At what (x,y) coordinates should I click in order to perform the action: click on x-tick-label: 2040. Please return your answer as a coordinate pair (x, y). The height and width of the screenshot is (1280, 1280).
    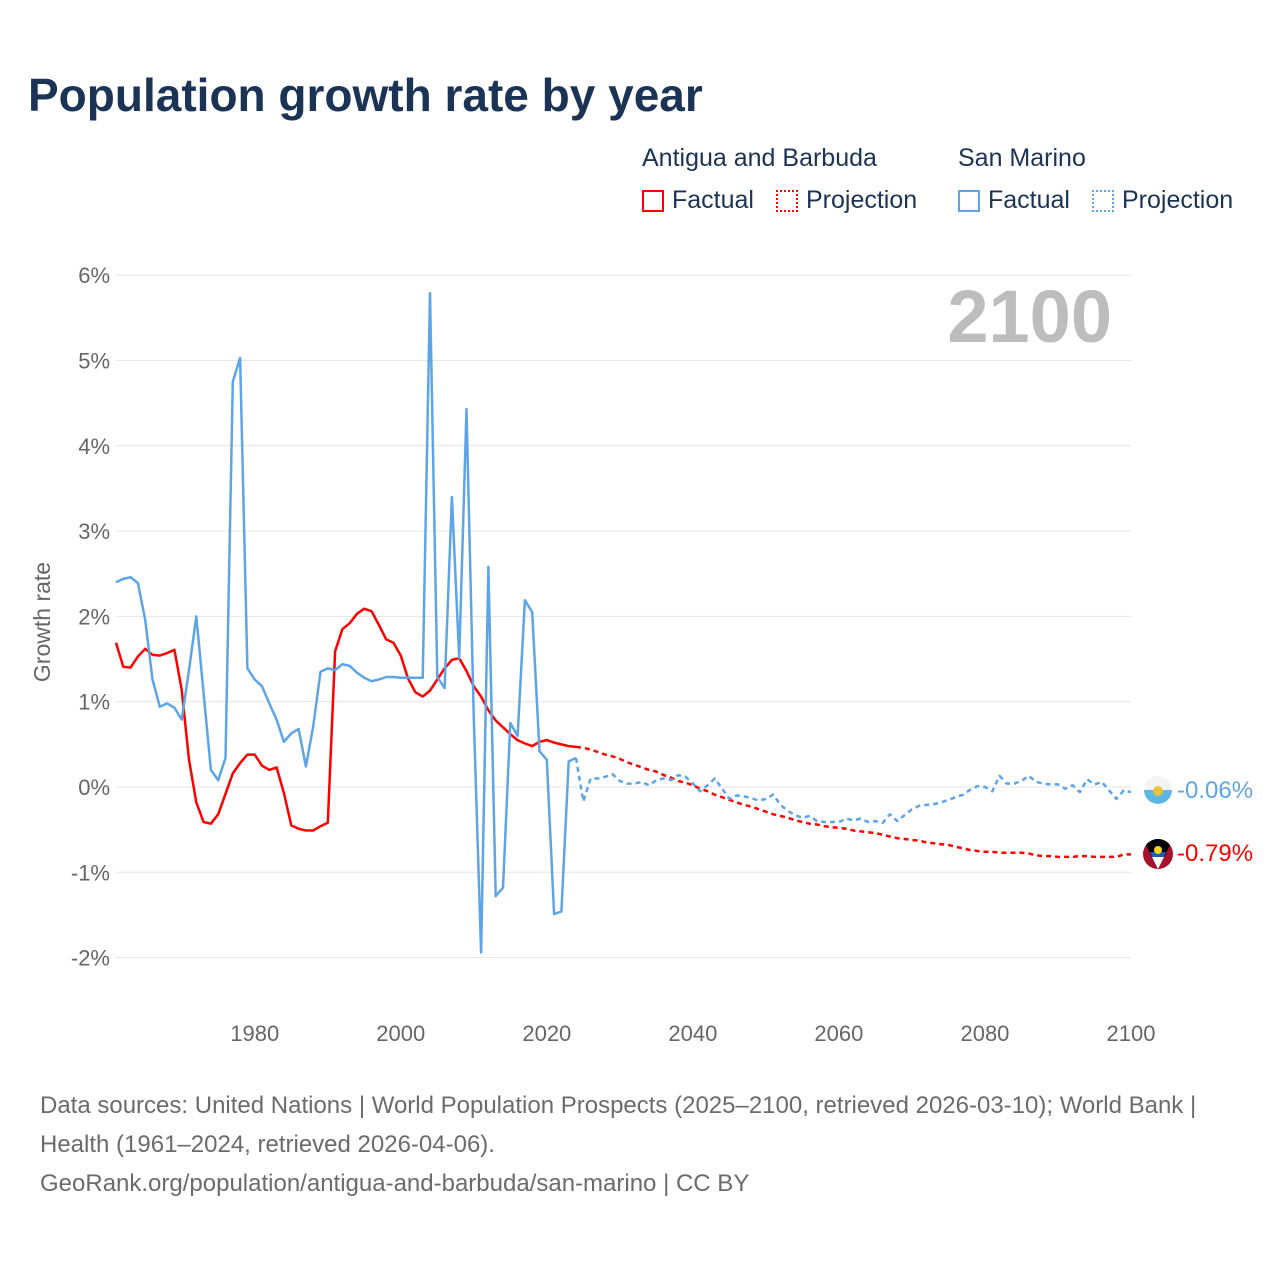
    Looking at the image, I should click on (692, 1033).